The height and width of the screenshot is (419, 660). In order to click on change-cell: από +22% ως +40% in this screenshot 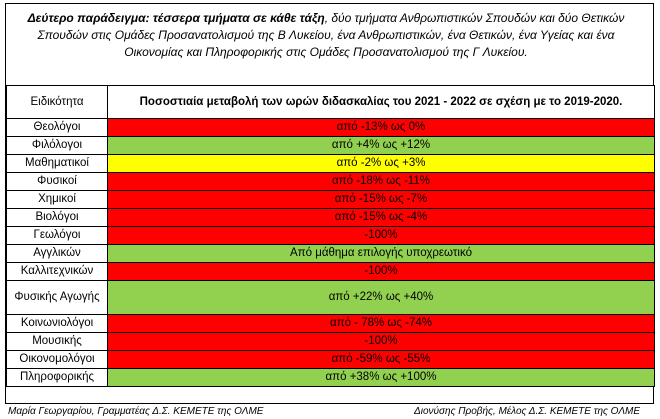, I will do `click(381, 297)`.